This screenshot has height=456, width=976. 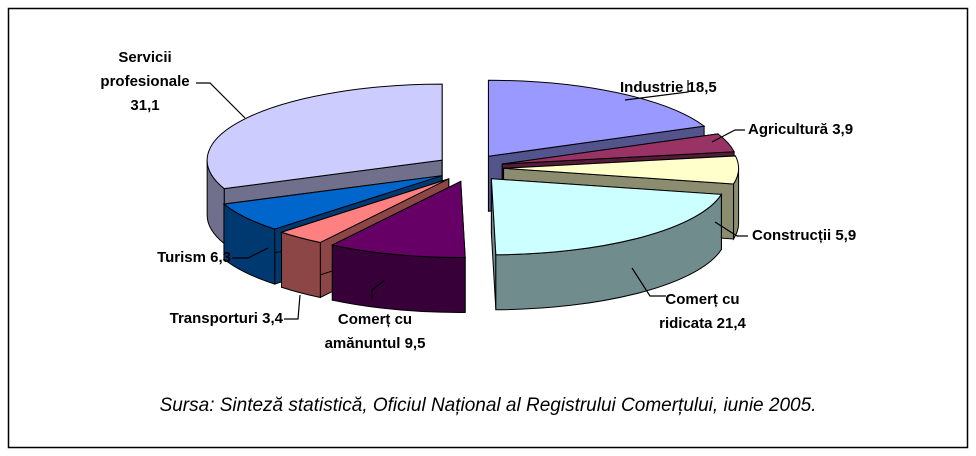 What do you see at coordinates (668, 87) in the screenshot?
I see `label: Industrie 18,5` at bounding box center [668, 87].